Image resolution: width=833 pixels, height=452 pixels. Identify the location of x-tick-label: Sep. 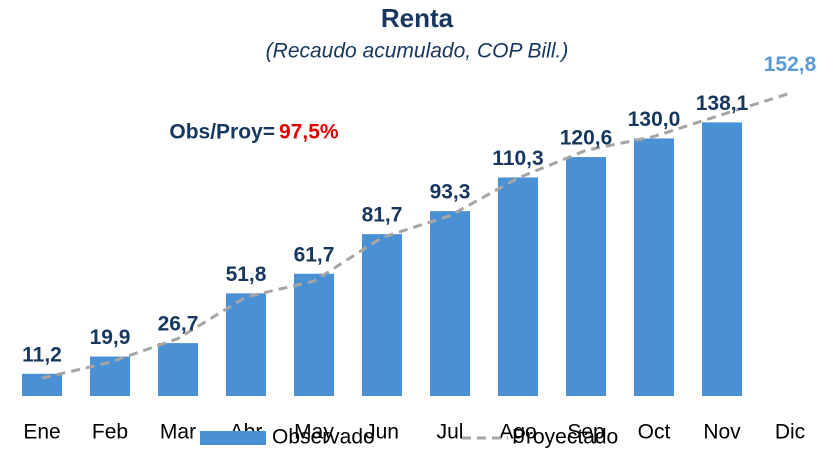
(585, 432).